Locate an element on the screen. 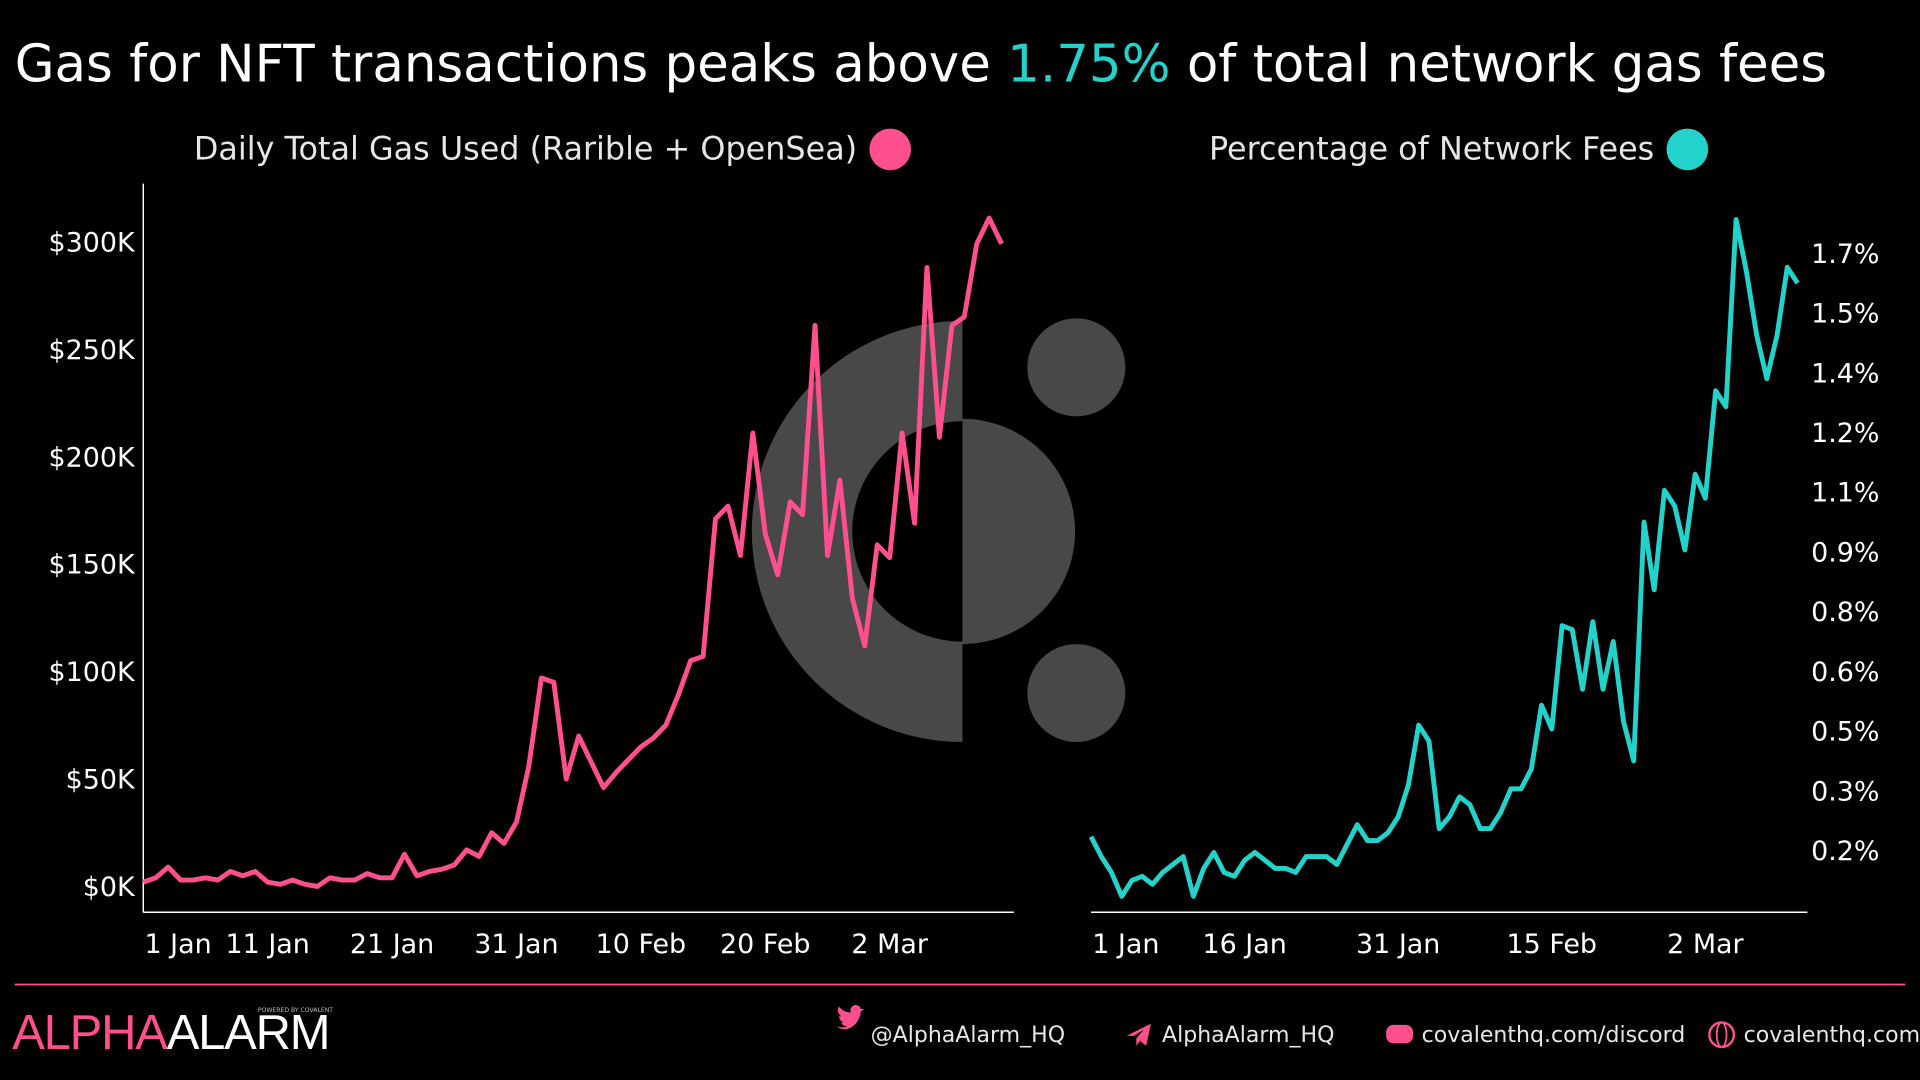 Image resolution: width=1920 pixels, height=1080 pixels. y-tick-label: $250K is located at coordinates (93, 350).